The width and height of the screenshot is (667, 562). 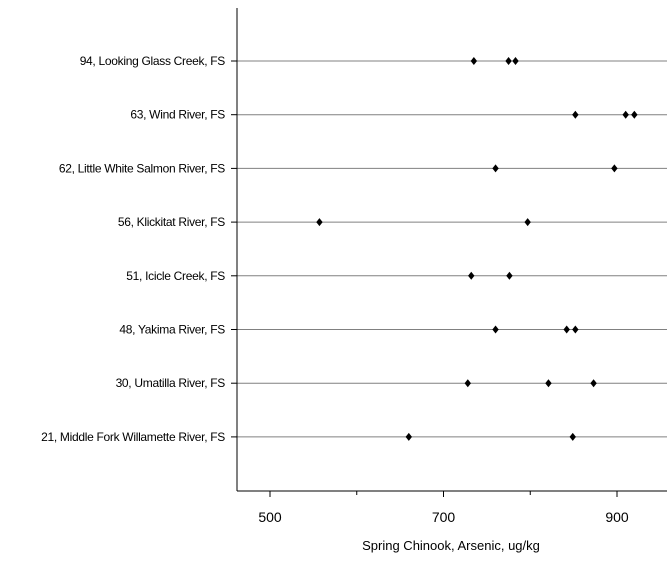 What do you see at coordinates (177, 115) in the screenshot?
I see `category-label: 63, Wind River, FS` at bounding box center [177, 115].